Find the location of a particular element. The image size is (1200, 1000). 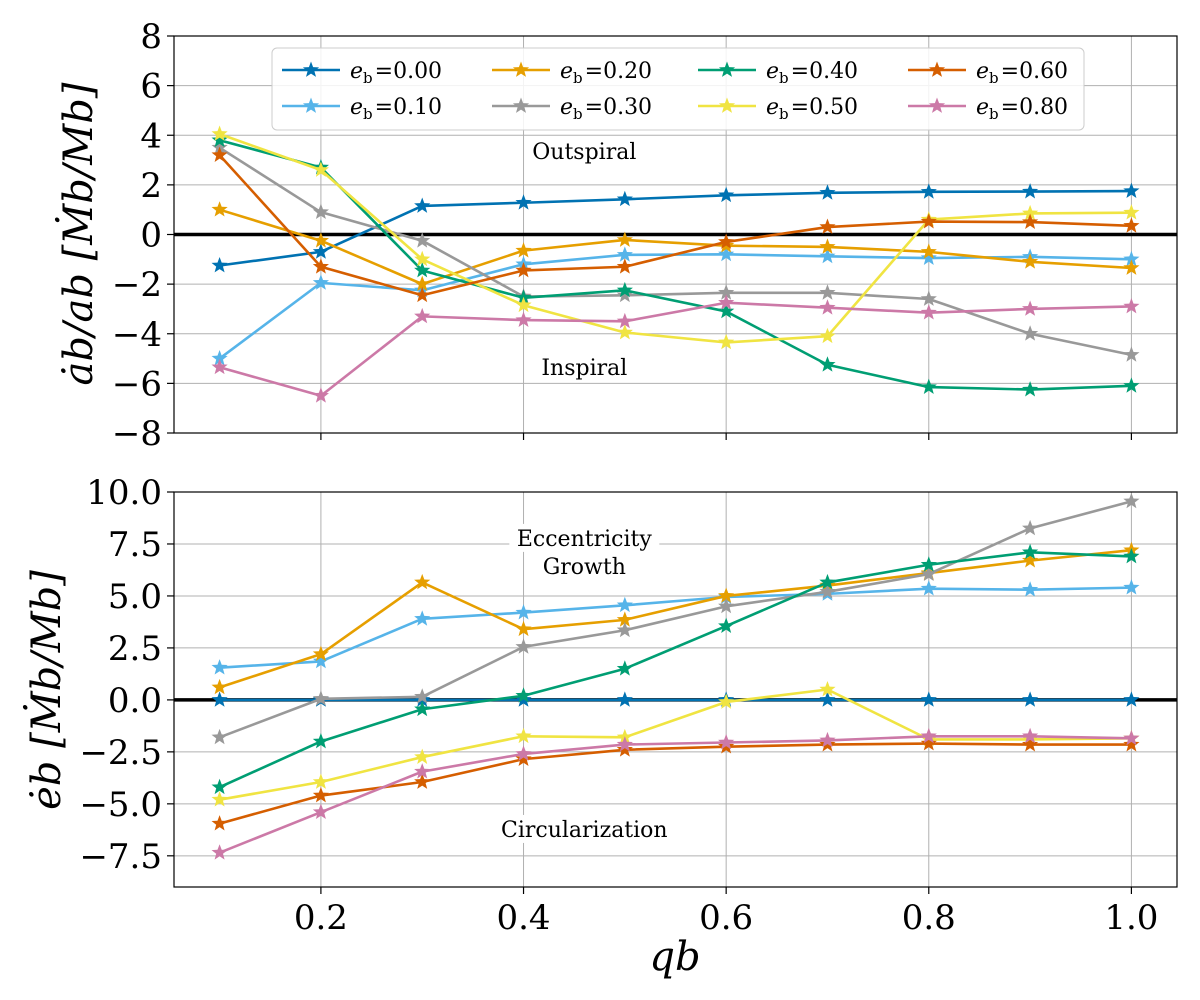

top-annotation-1: Inspiral is located at coordinates (584, 368).